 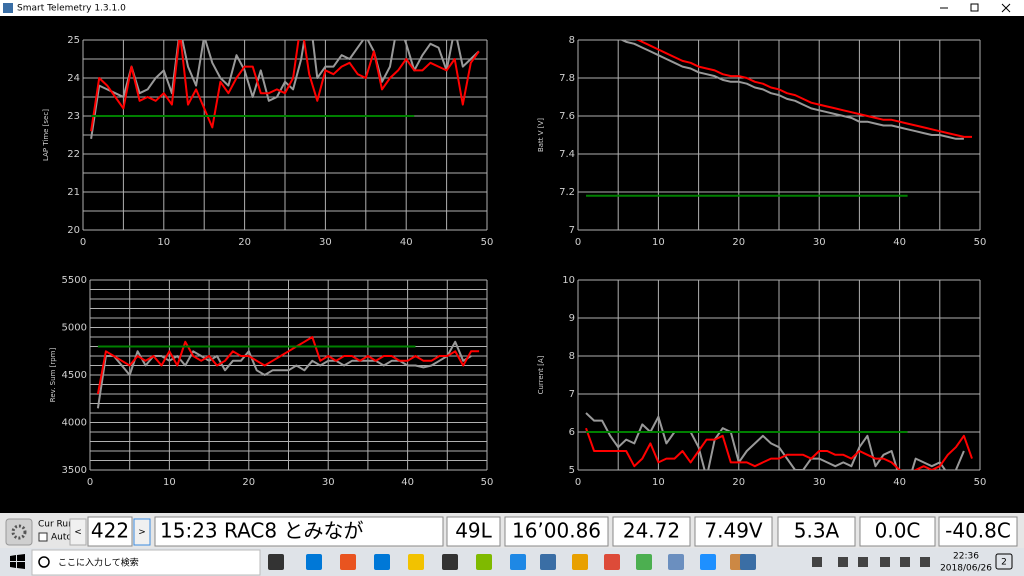 I want to click on value-text: 0.0C, so click(x=898, y=531).